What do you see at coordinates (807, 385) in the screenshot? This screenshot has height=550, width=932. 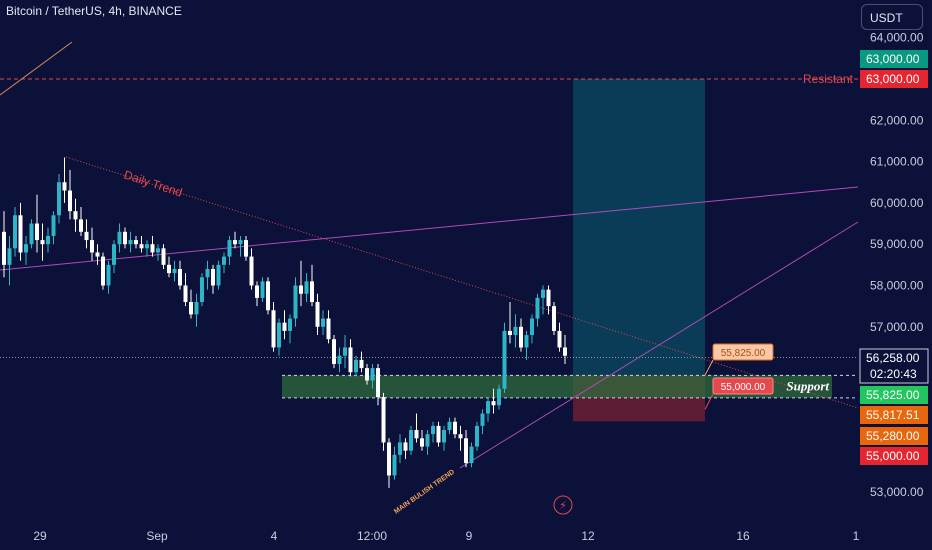 I see `support-label: Support` at bounding box center [807, 385].